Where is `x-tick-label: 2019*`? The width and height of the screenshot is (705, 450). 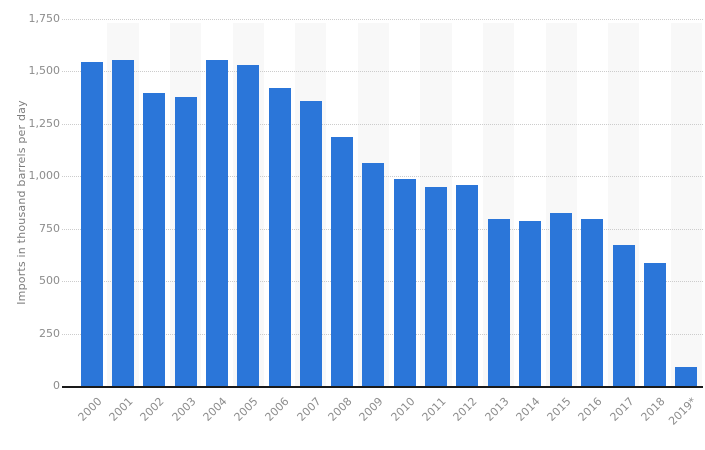 x-tick-label: 2019* is located at coordinates (682, 411).